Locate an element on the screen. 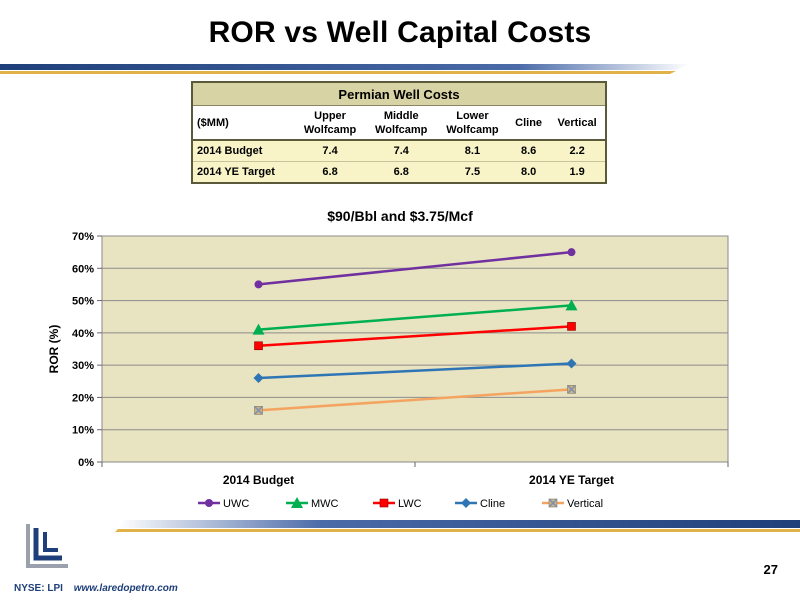 This screenshot has height=600, width=800. series-line-vertical is located at coordinates (415, 400).